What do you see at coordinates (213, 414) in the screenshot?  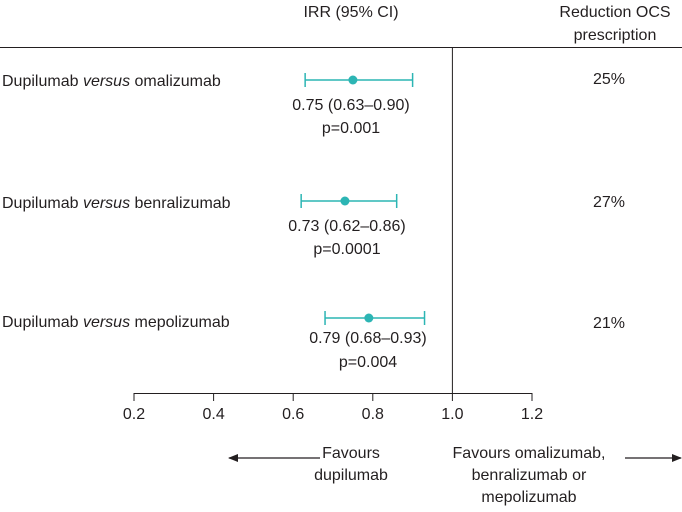 I see `x-tick-label-2: 0.4` at bounding box center [213, 414].